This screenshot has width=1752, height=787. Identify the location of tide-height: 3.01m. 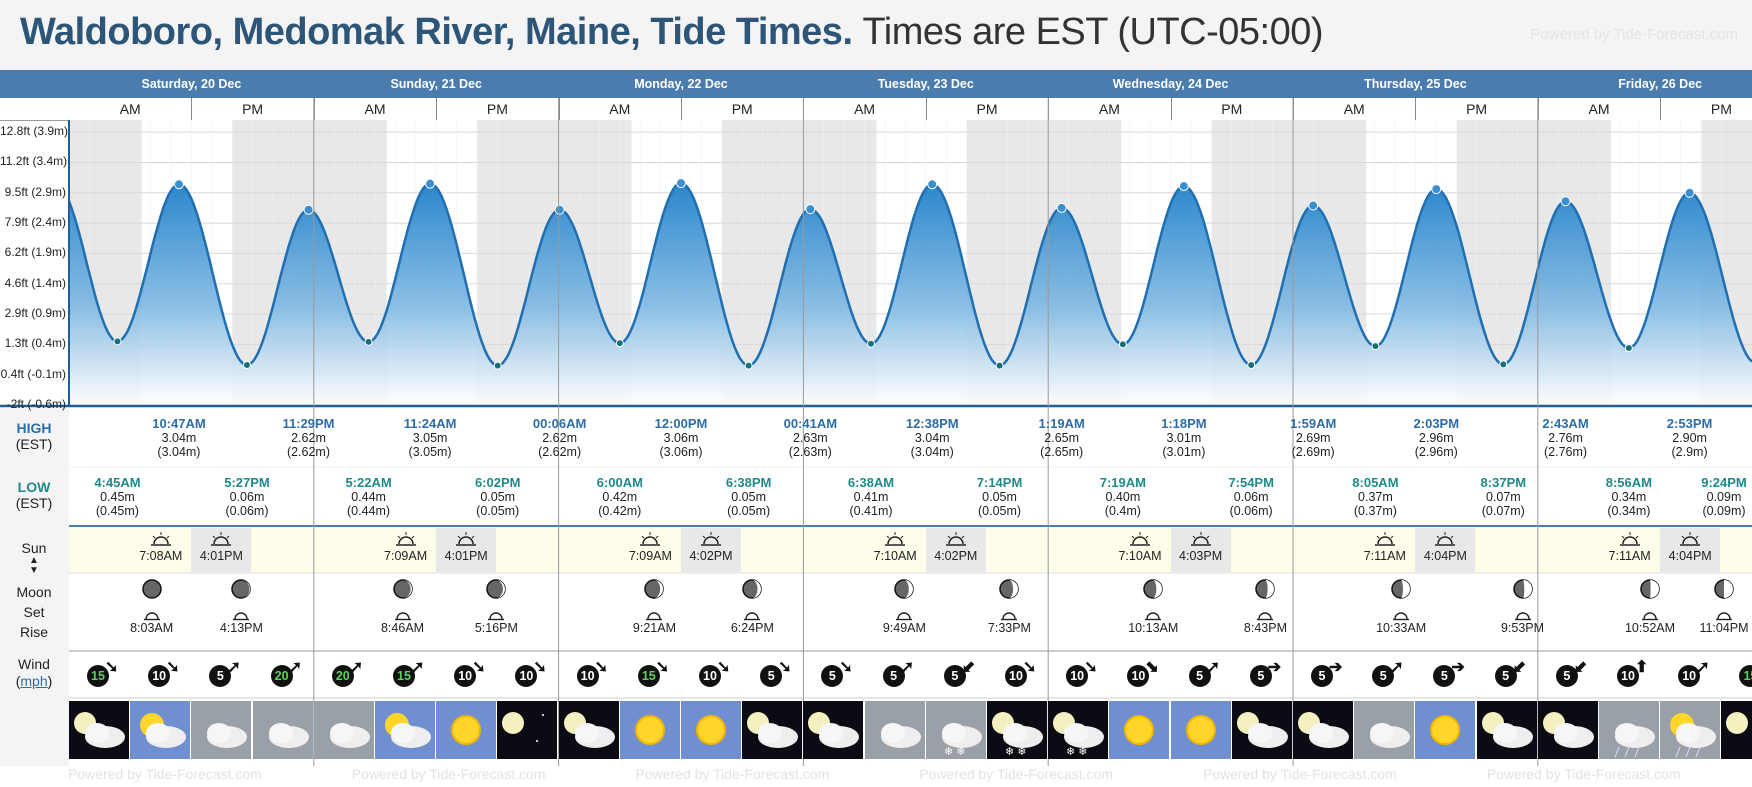
(1184, 438).